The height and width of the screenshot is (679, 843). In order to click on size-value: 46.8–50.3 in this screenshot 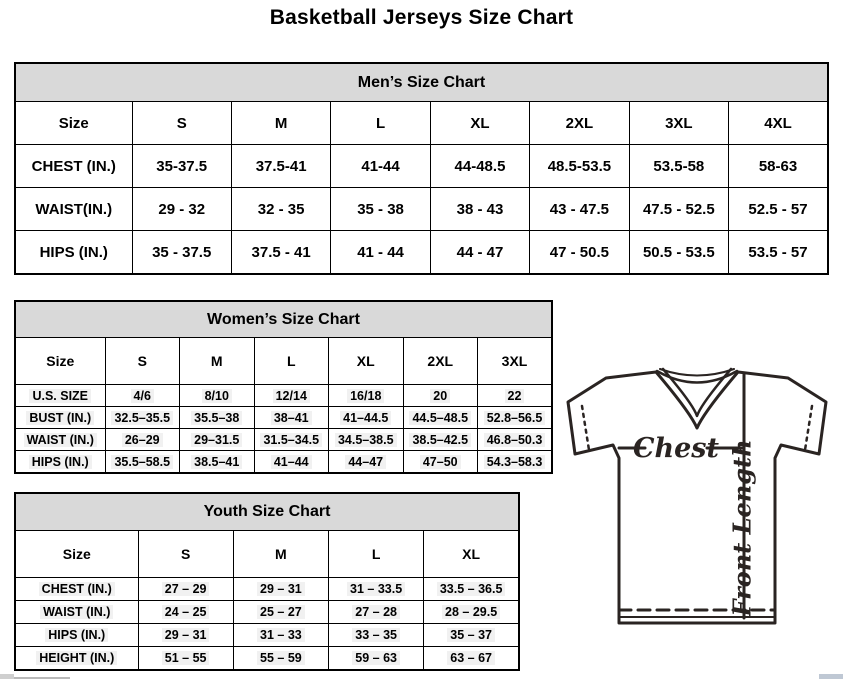, I will do `click(514, 439)`.